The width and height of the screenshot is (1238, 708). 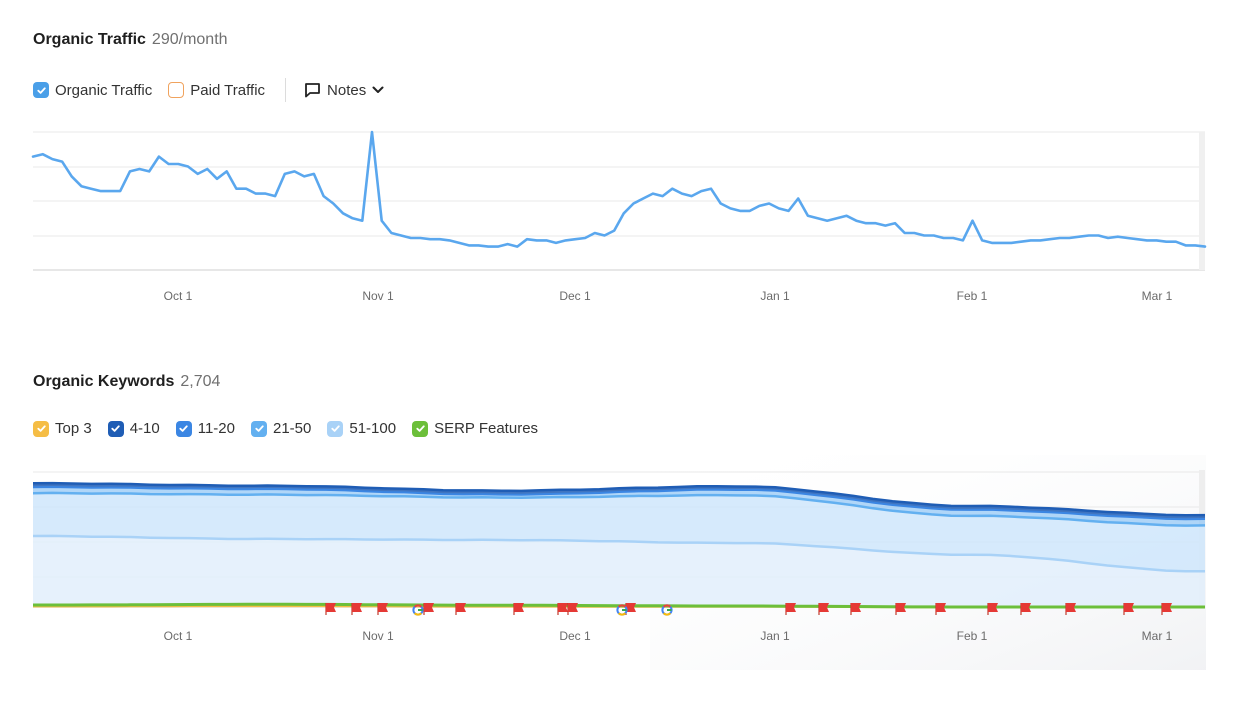 I want to click on chevron-down-icon, so click(x=378, y=90).